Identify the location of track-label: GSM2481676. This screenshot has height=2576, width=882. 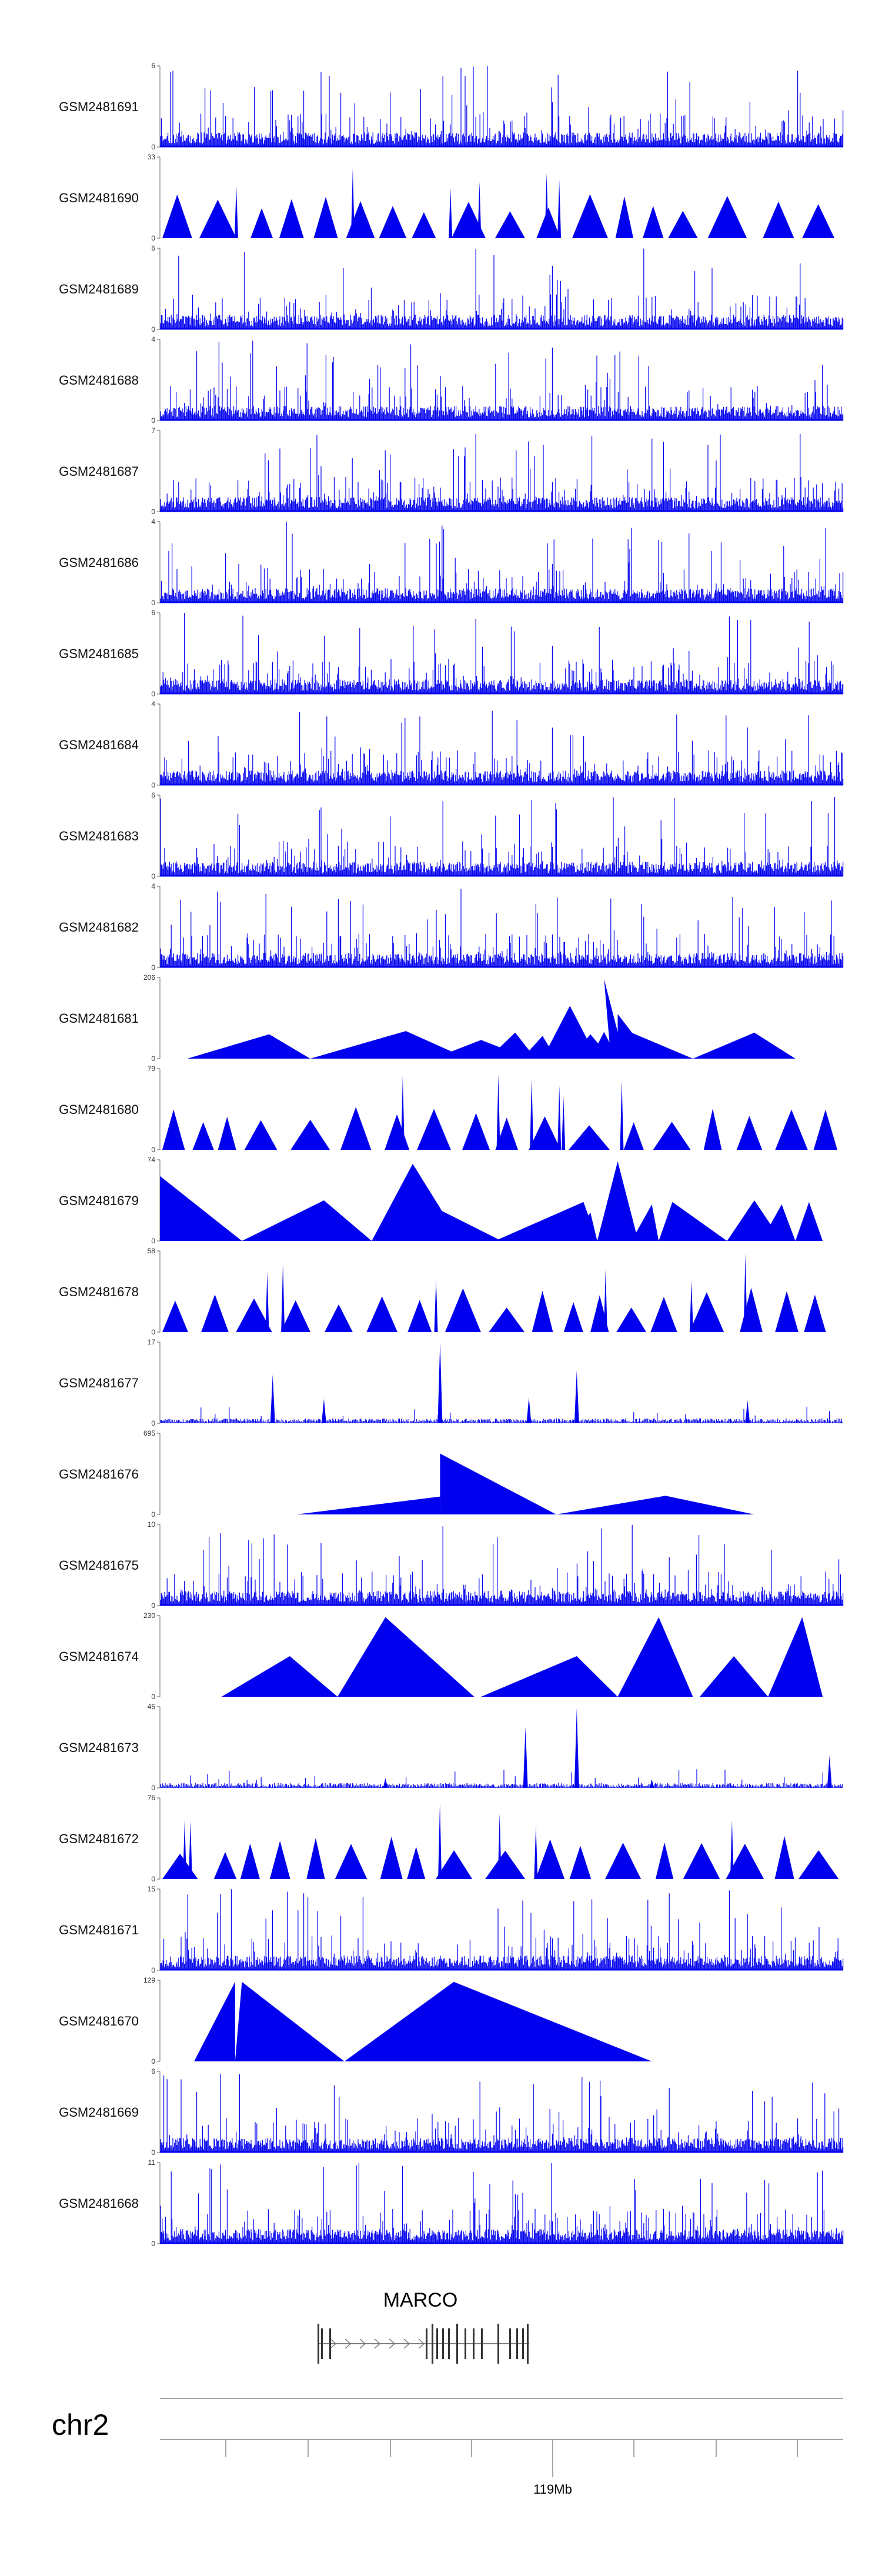
(99, 1474).